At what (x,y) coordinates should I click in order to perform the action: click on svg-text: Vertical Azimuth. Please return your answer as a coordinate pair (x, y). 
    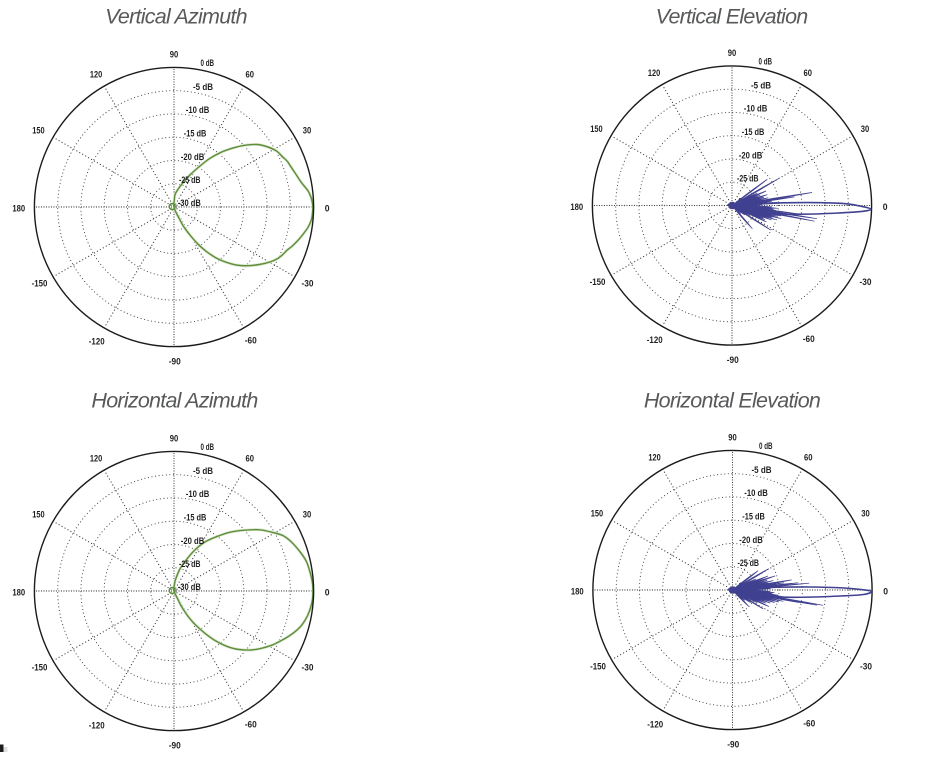
    Looking at the image, I should click on (176, 17).